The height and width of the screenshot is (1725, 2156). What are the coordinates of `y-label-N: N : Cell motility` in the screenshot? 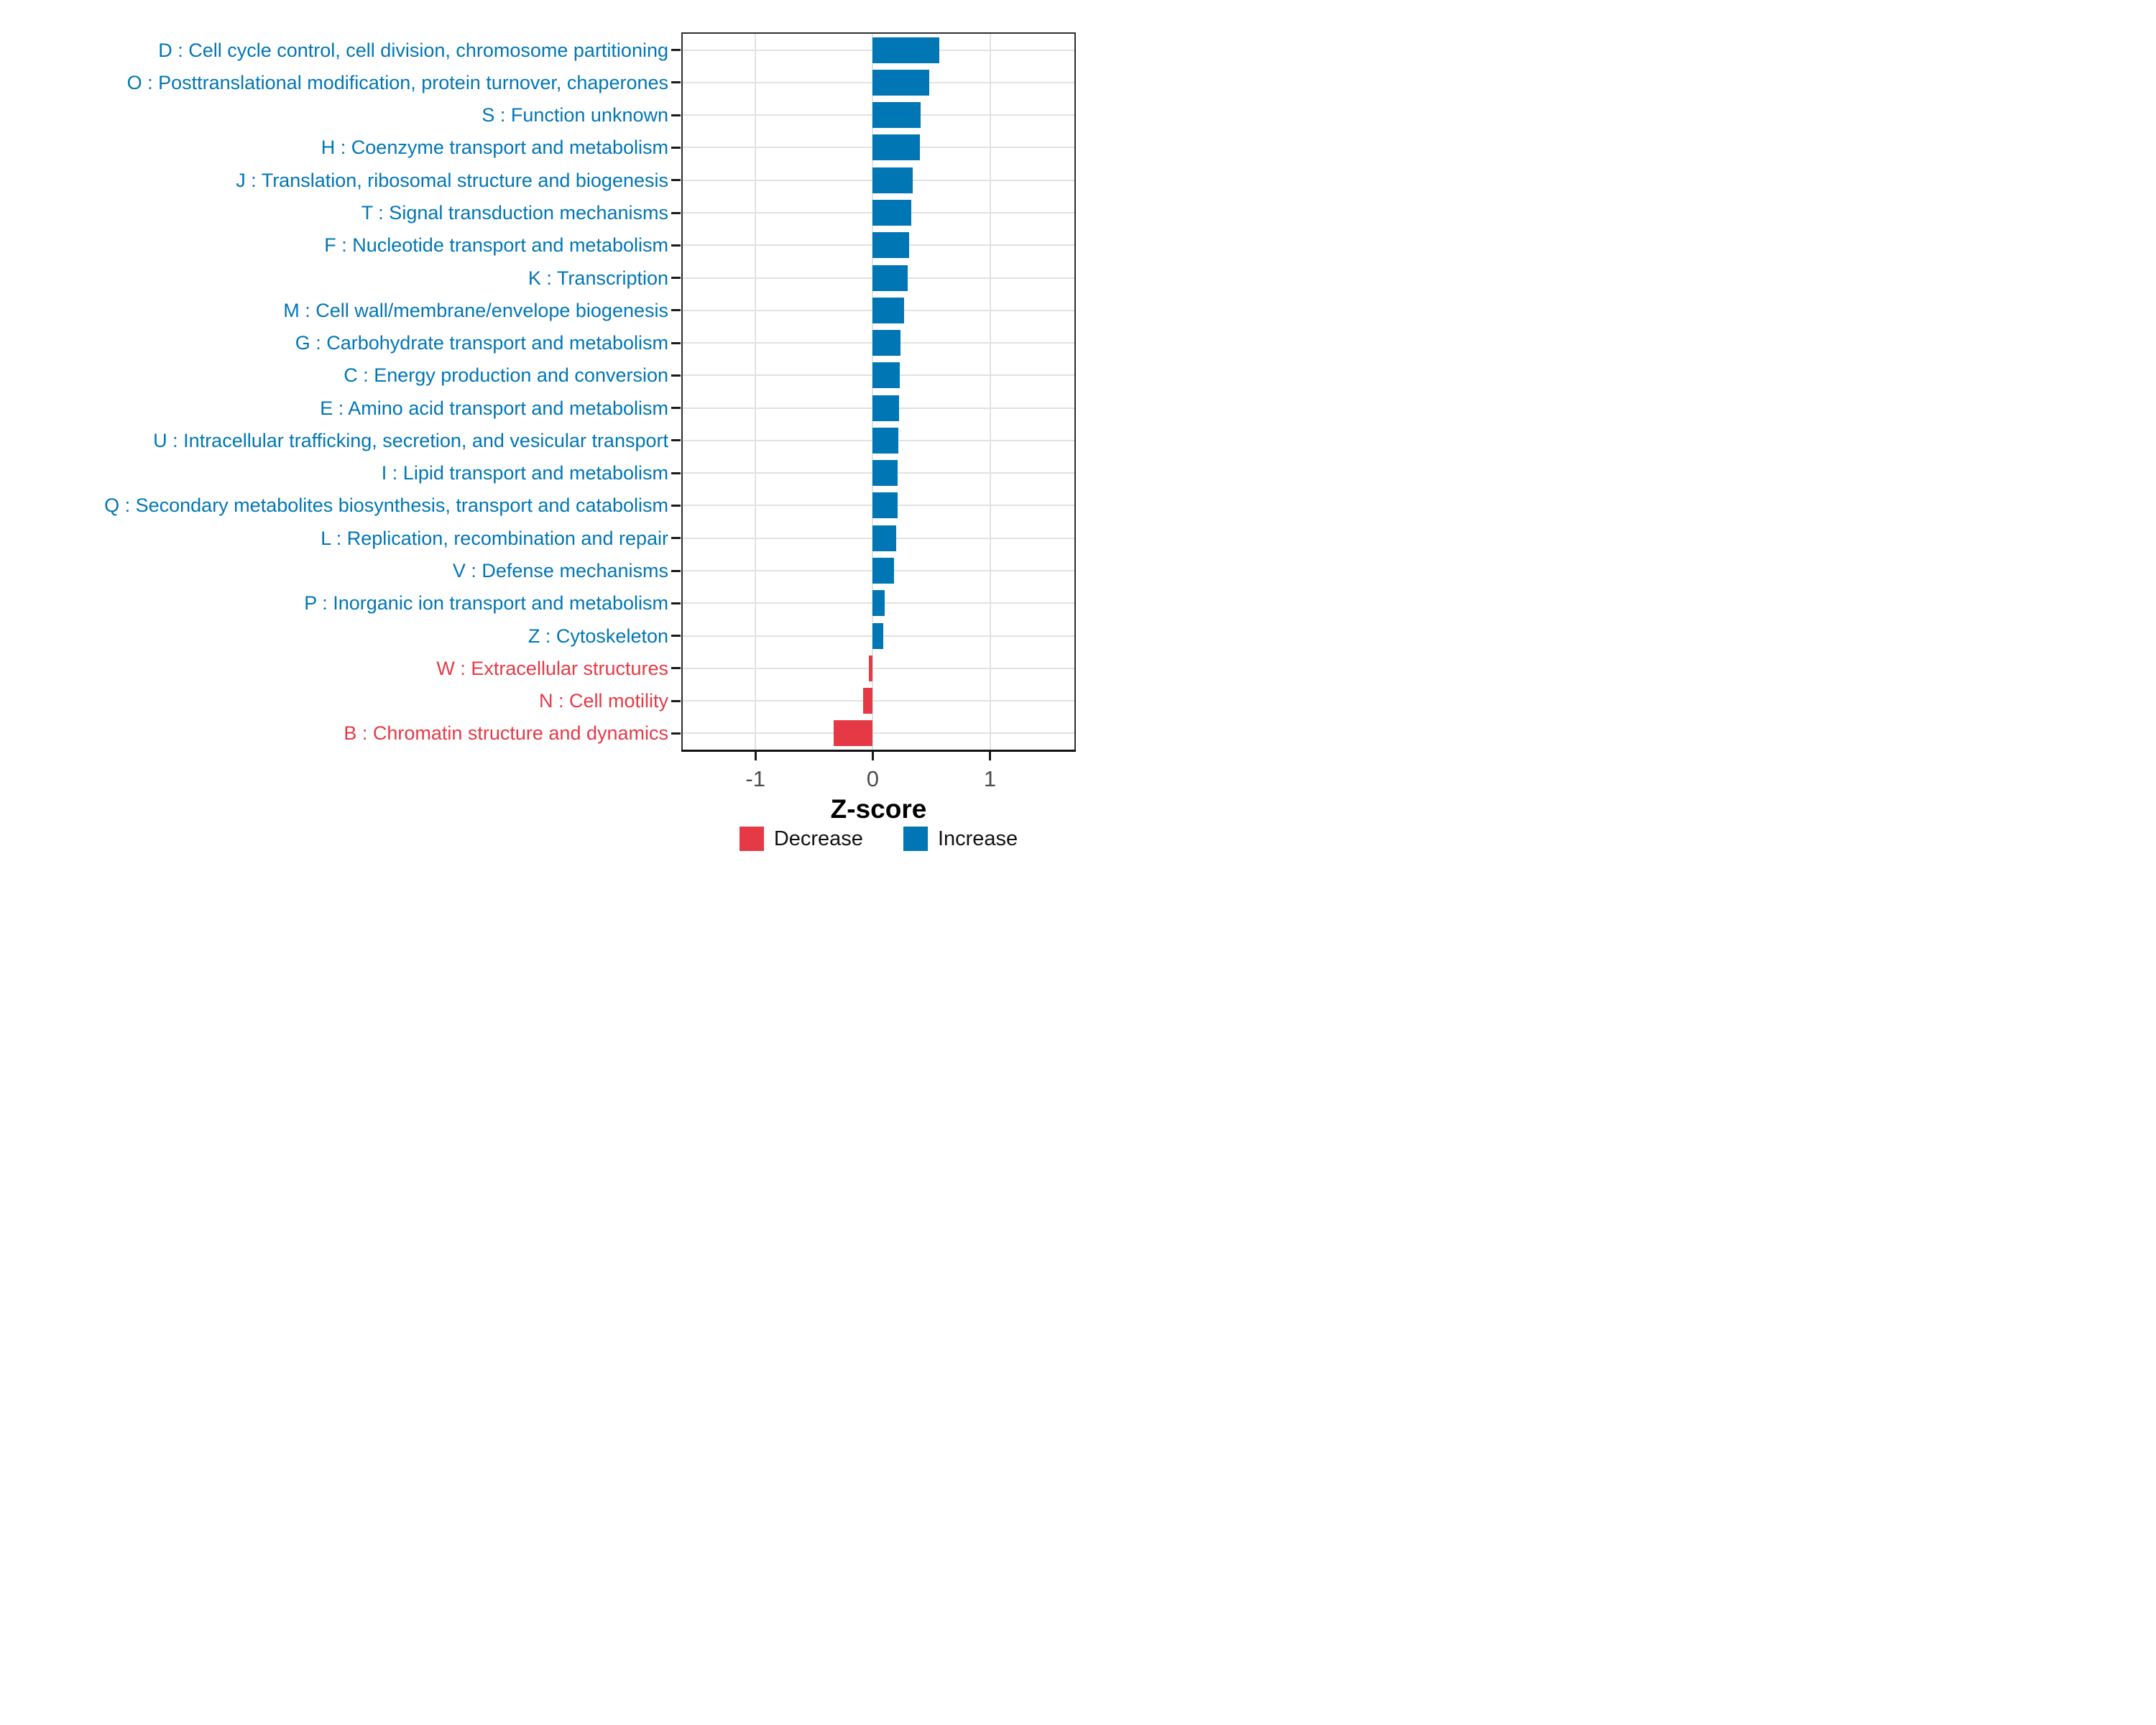 It's located at (603, 701).